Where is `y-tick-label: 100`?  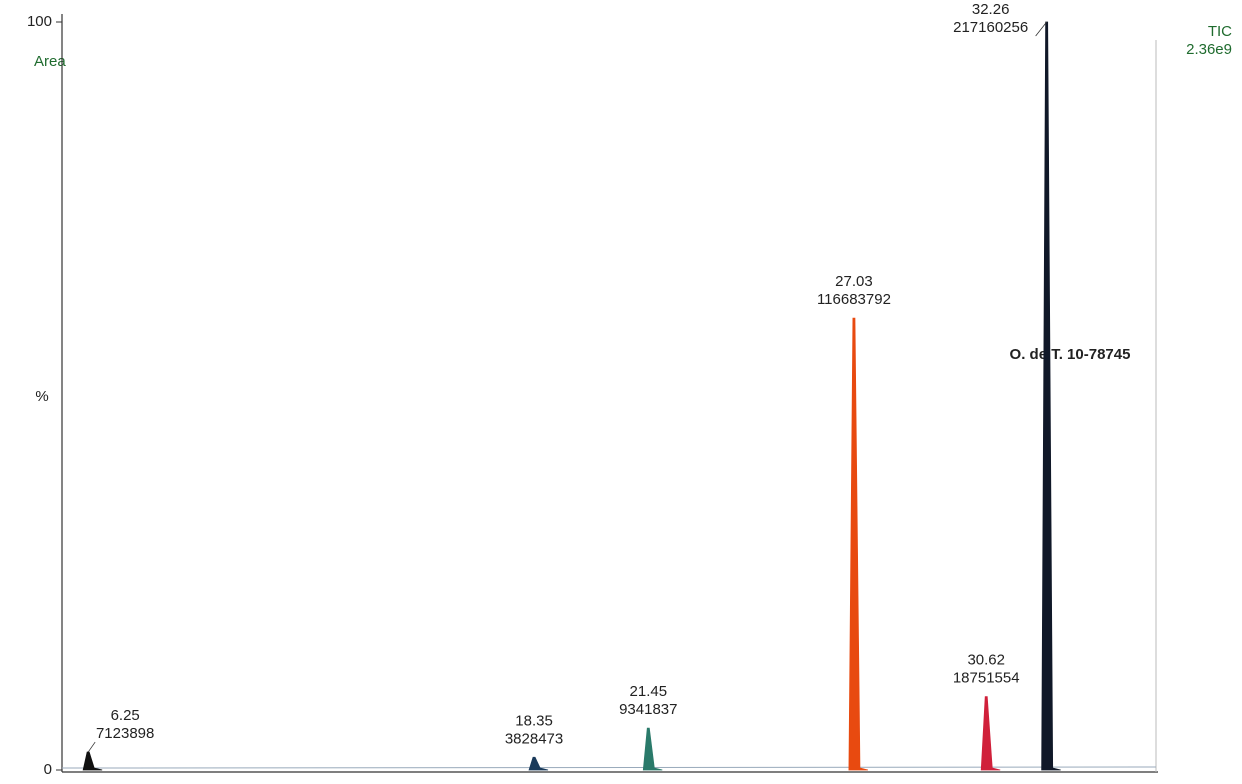 y-tick-label: 100 is located at coordinates (39, 21).